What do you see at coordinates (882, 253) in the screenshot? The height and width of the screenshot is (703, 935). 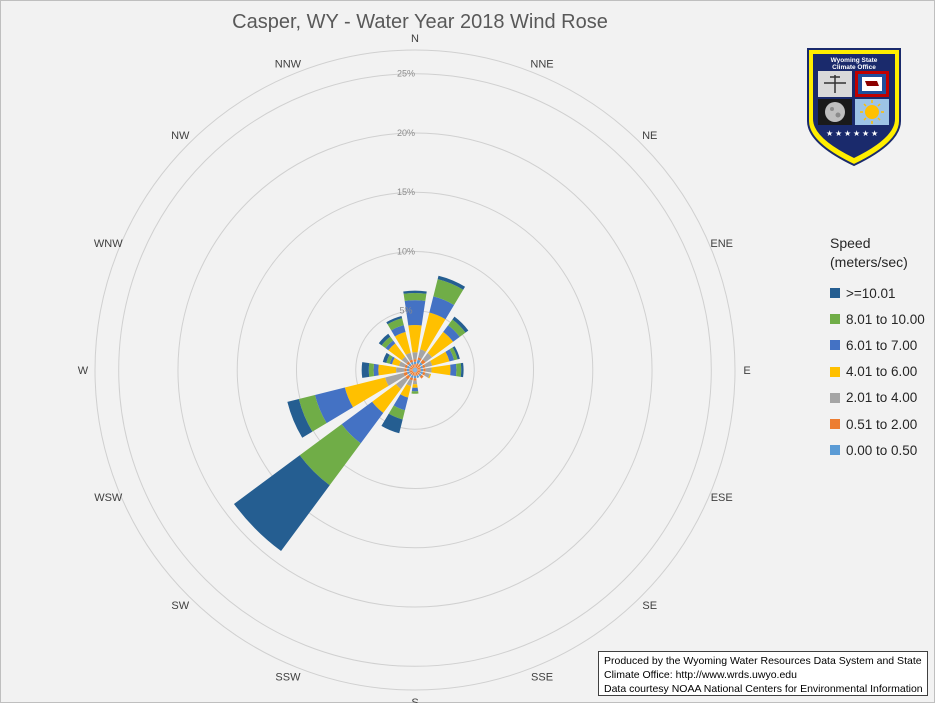 I see `legend-title: Speed (meters/sec)` at bounding box center [882, 253].